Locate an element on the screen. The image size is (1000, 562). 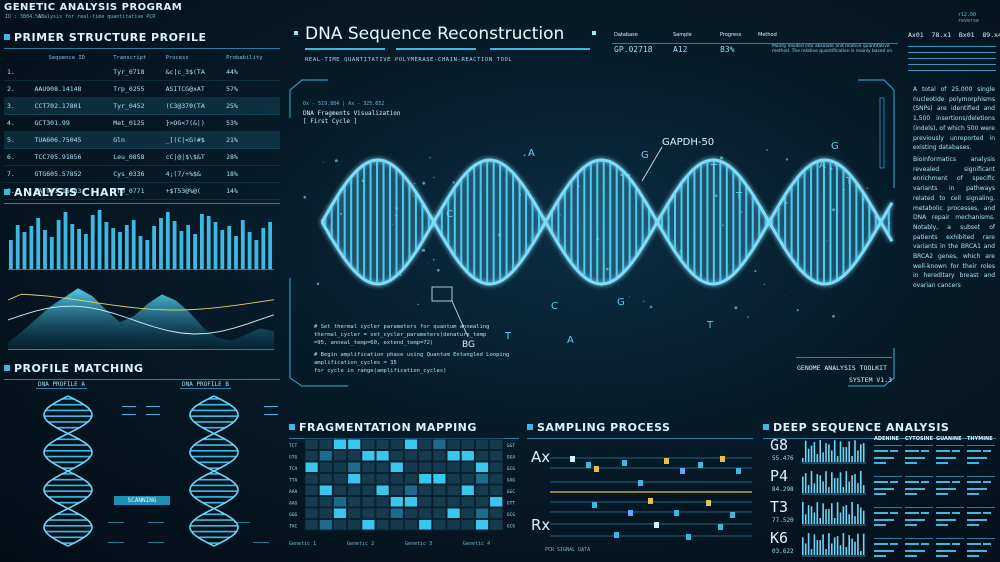
primer-row: 5. TUA606.75045 Gln _](C|<G!#$ 21% is located at coordinates (142, 140).